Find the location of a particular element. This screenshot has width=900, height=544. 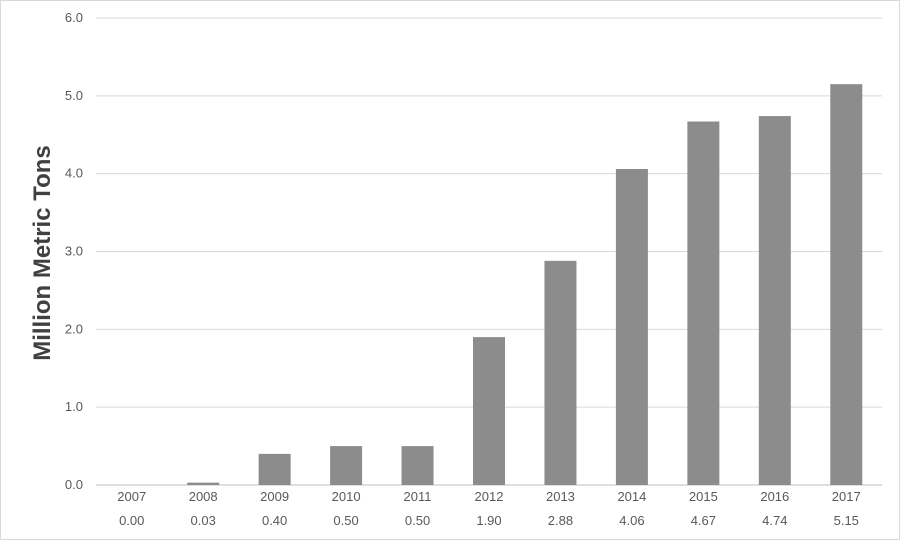

x-tick-label: 2014 is located at coordinates (631, 496).